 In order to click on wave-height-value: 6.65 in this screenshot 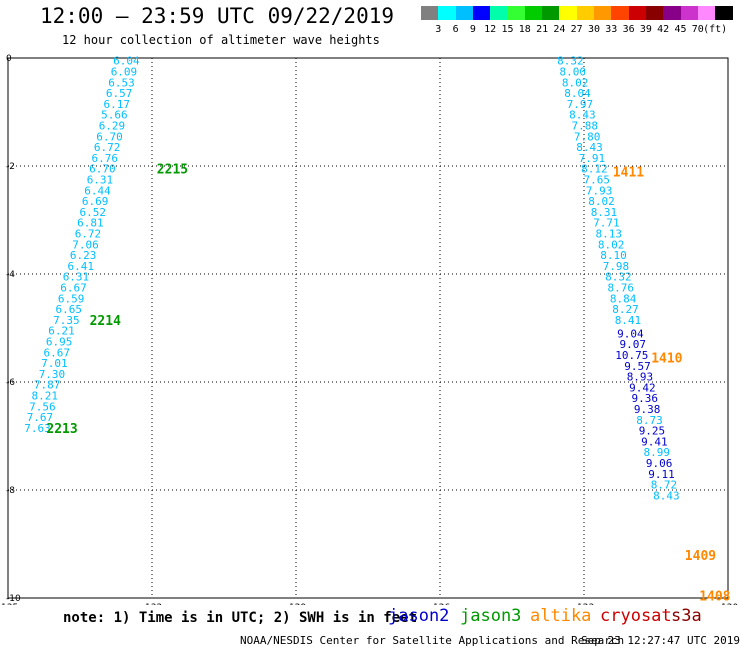, I will do `click(69, 309)`.